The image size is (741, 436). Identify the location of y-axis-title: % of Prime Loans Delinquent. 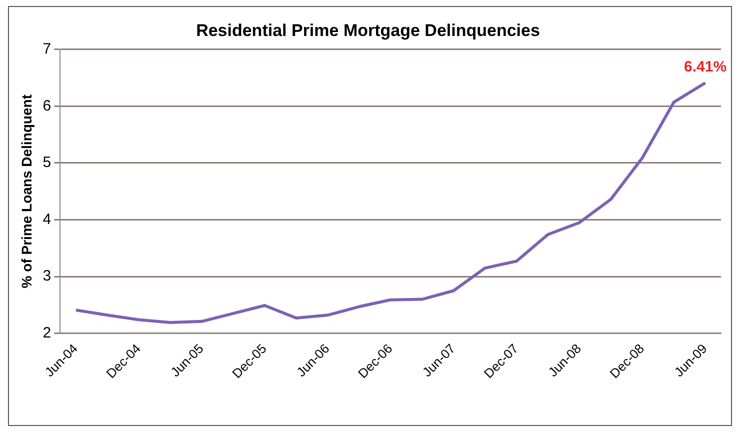
(26, 191).